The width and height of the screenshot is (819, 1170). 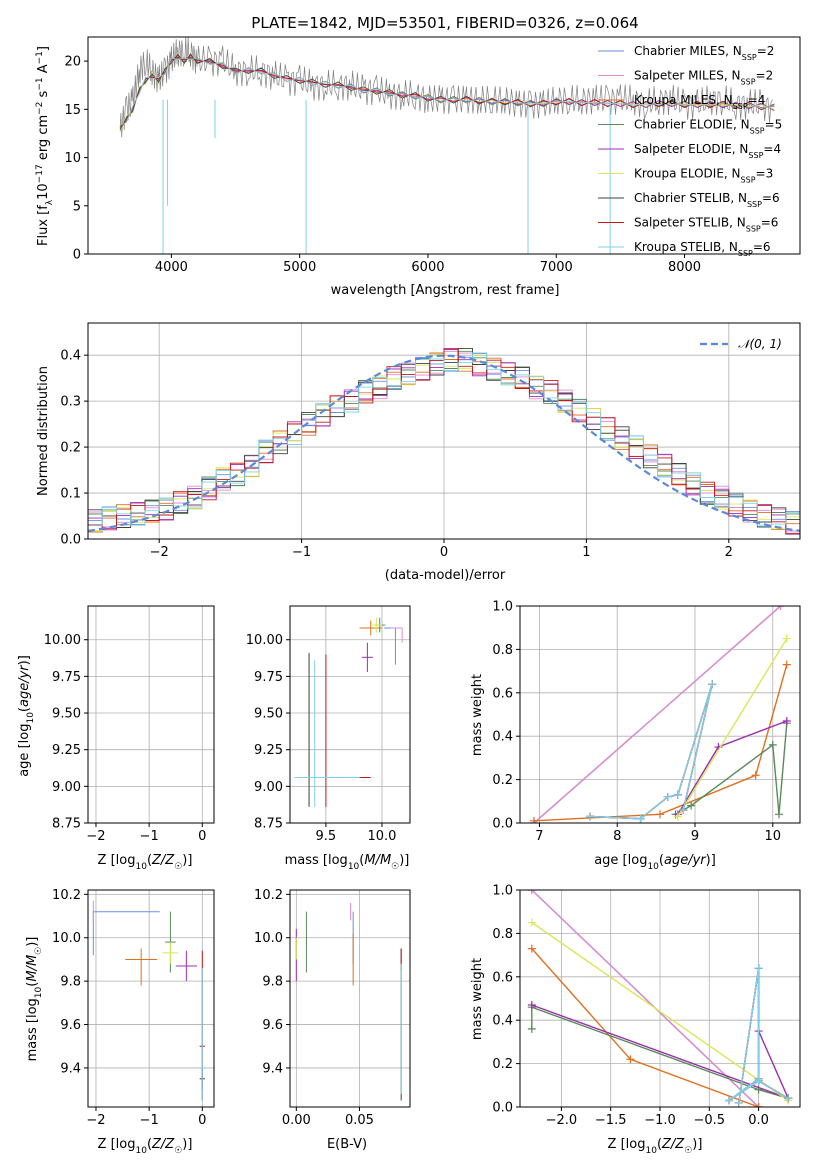 What do you see at coordinates (502, 780) in the screenshot?
I see `y-tick-label: 0.2` at bounding box center [502, 780].